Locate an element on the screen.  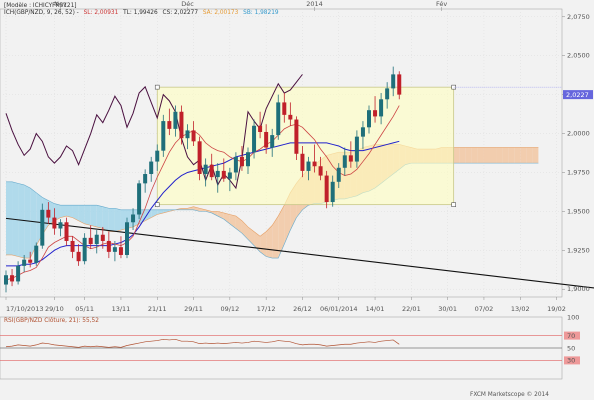
month-label: Fév is located at coordinates (441, 4).